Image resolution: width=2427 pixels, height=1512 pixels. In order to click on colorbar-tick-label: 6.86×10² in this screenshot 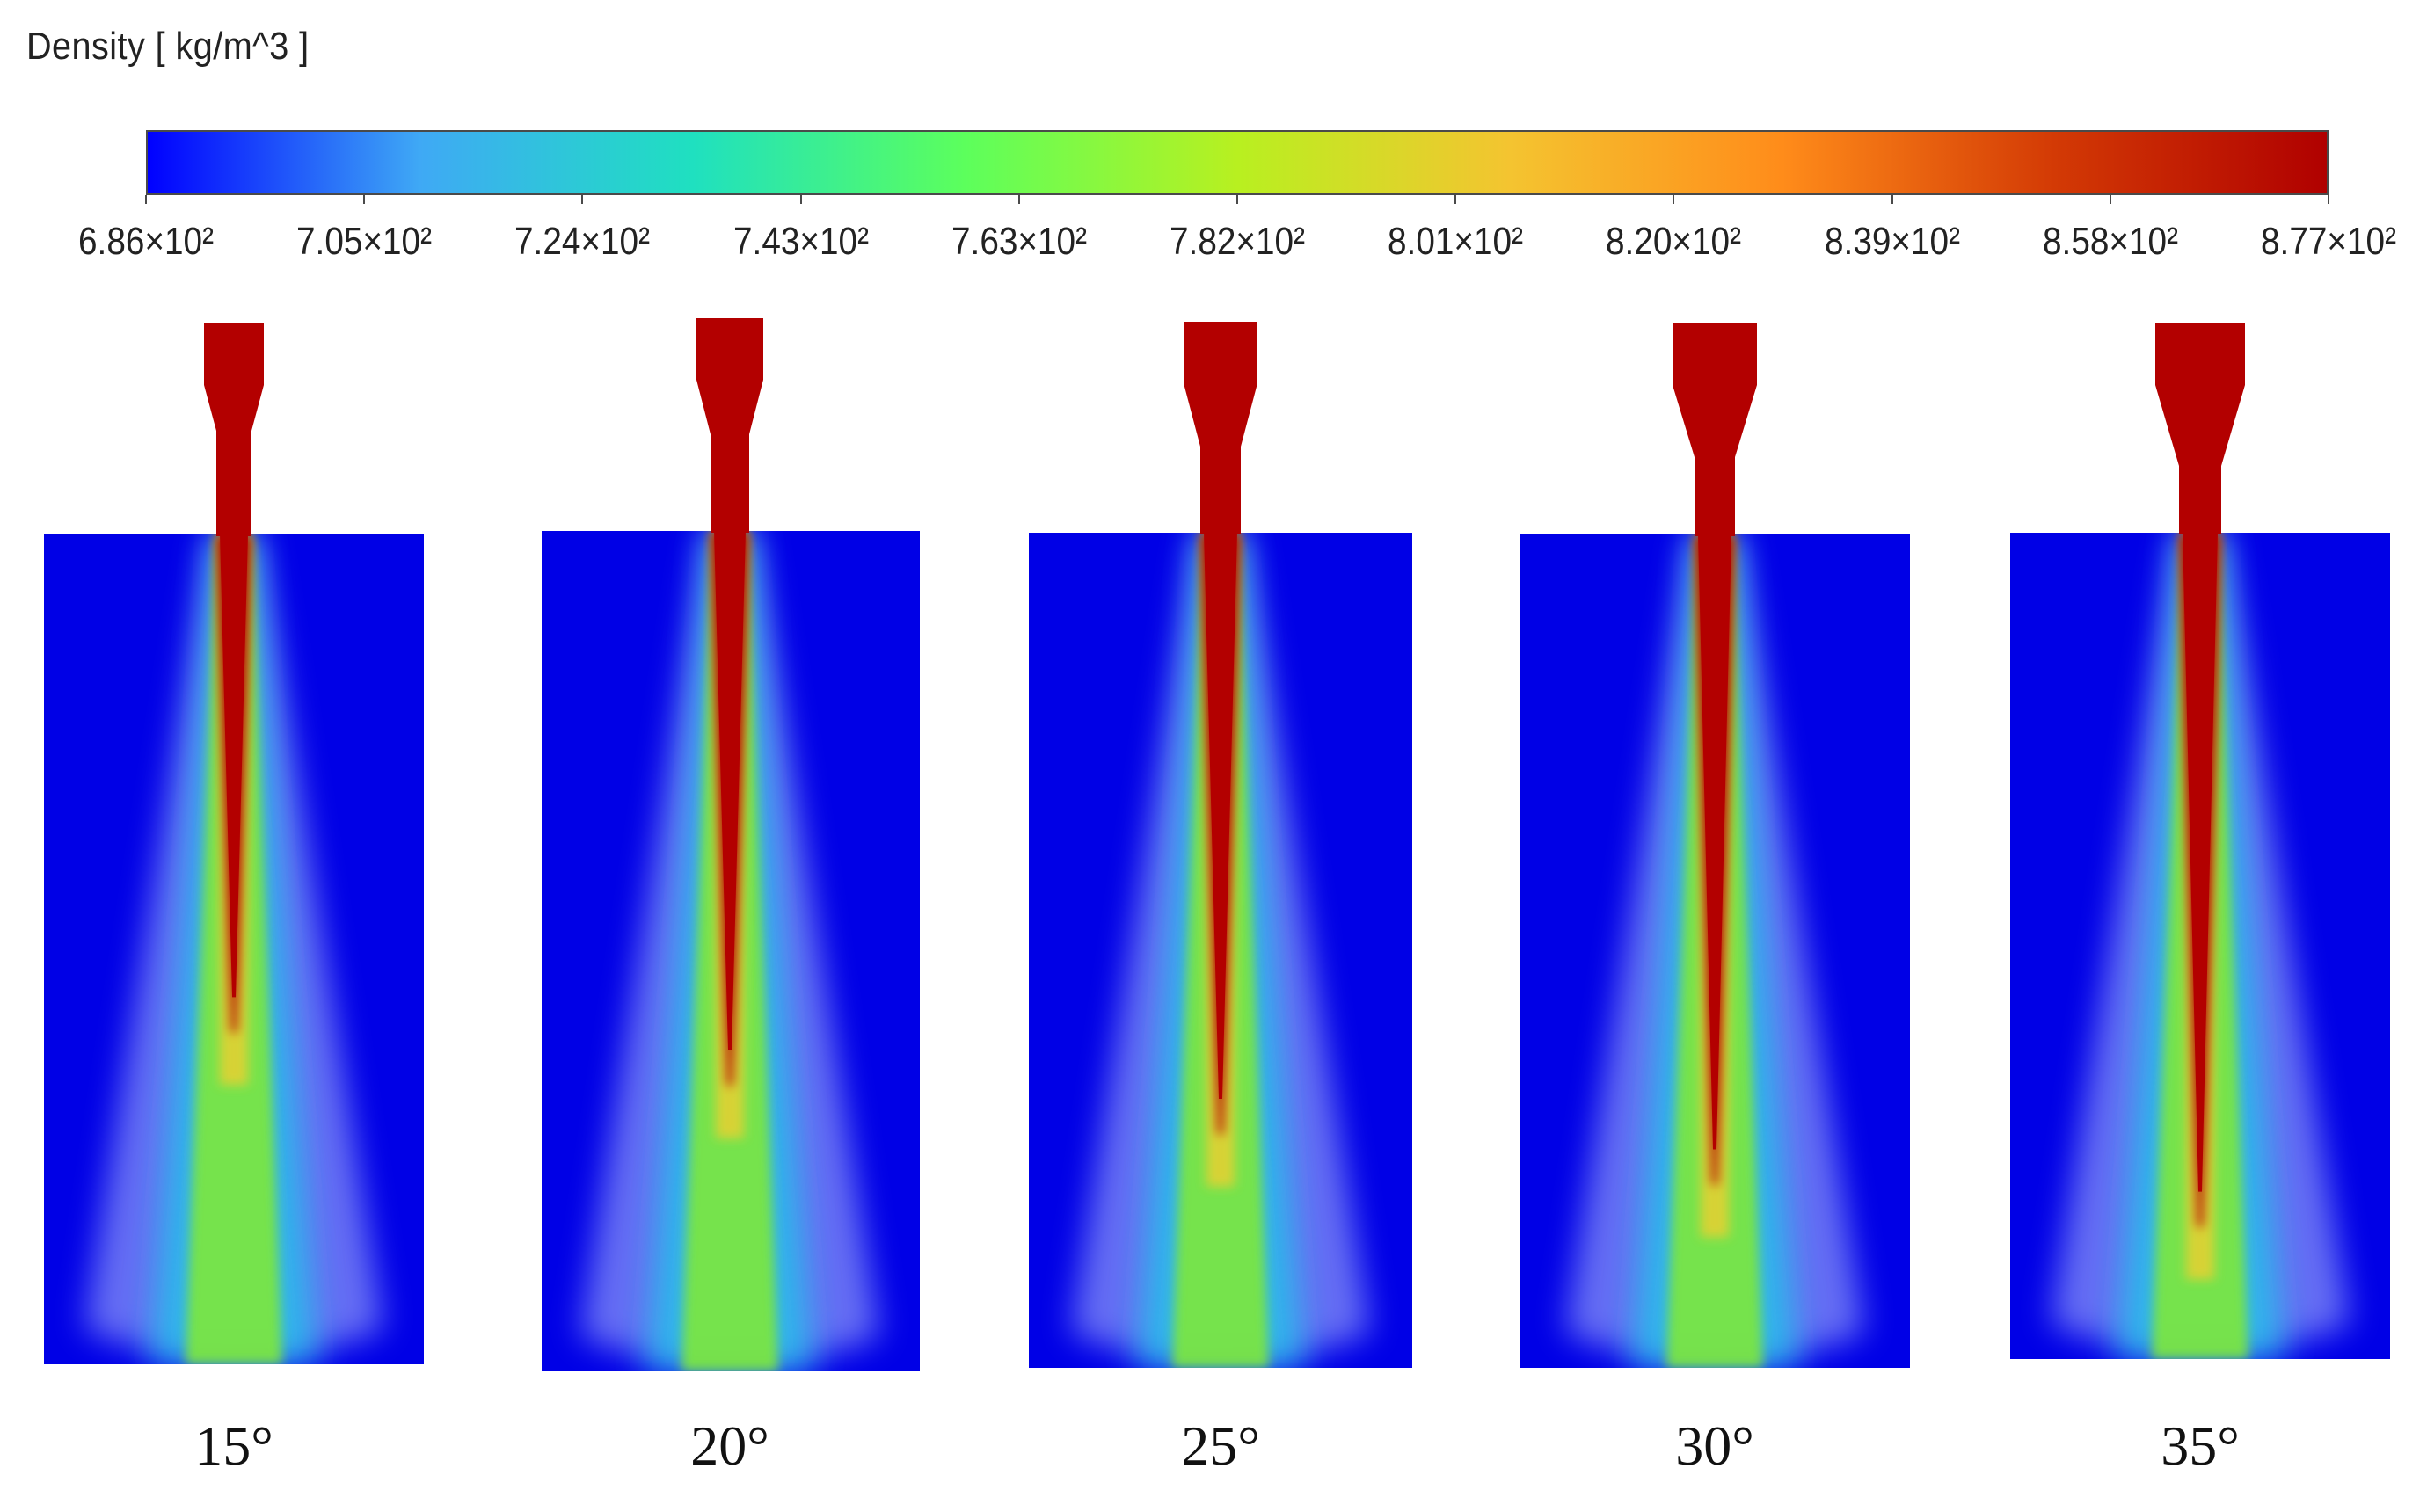, I will do `click(146, 241)`.